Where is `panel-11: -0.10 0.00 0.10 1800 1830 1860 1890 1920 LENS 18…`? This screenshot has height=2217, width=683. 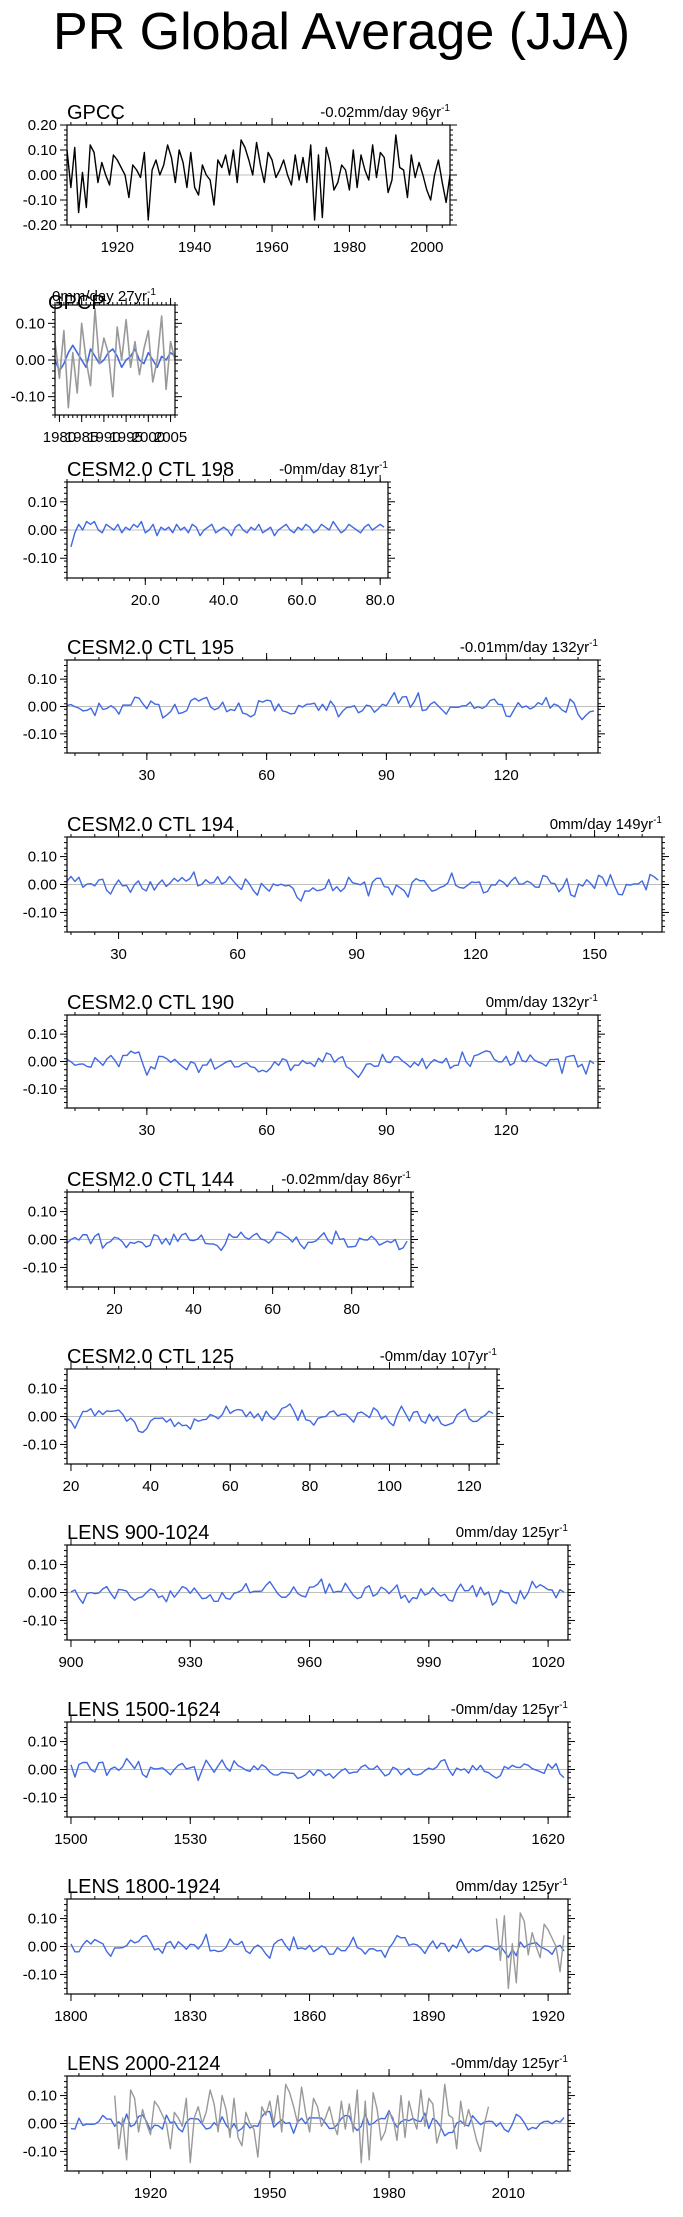
panel-11: -0.10 0.00 0.10 1800 1830 1860 1890 1920 LENS 18… is located at coordinates (299, 1950).